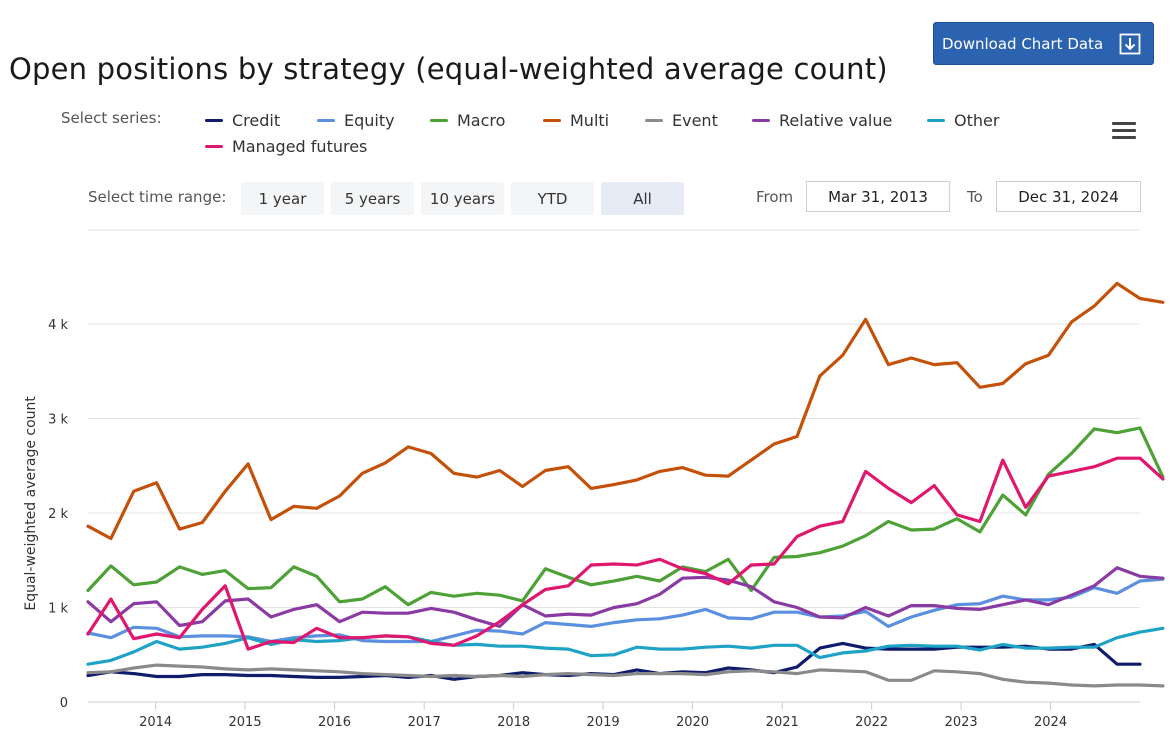  Describe the element at coordinates (256, 120) in the screenshot. I see `legend-label: Credit` at that location.